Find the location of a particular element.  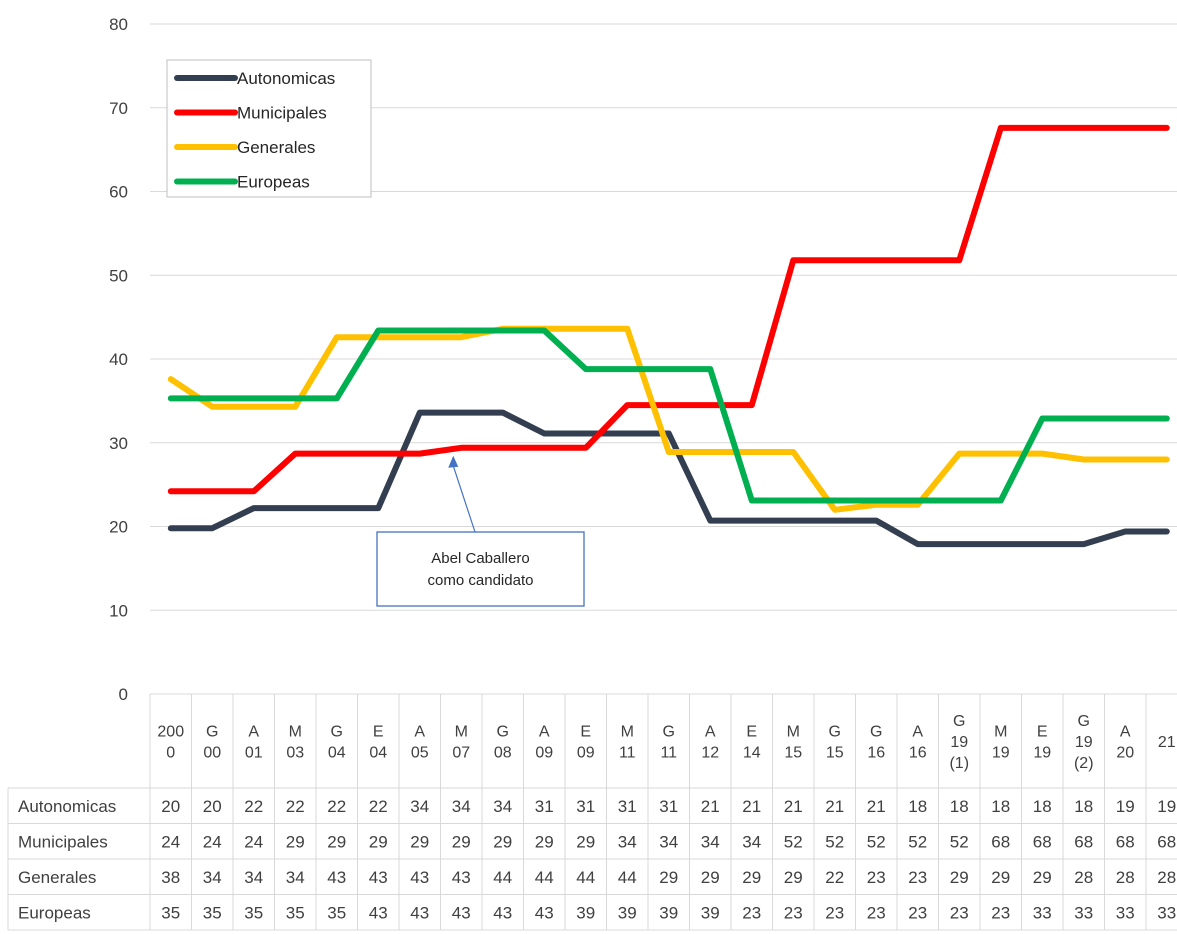

legend-label: Municipales is located at coordinates (282, 113).